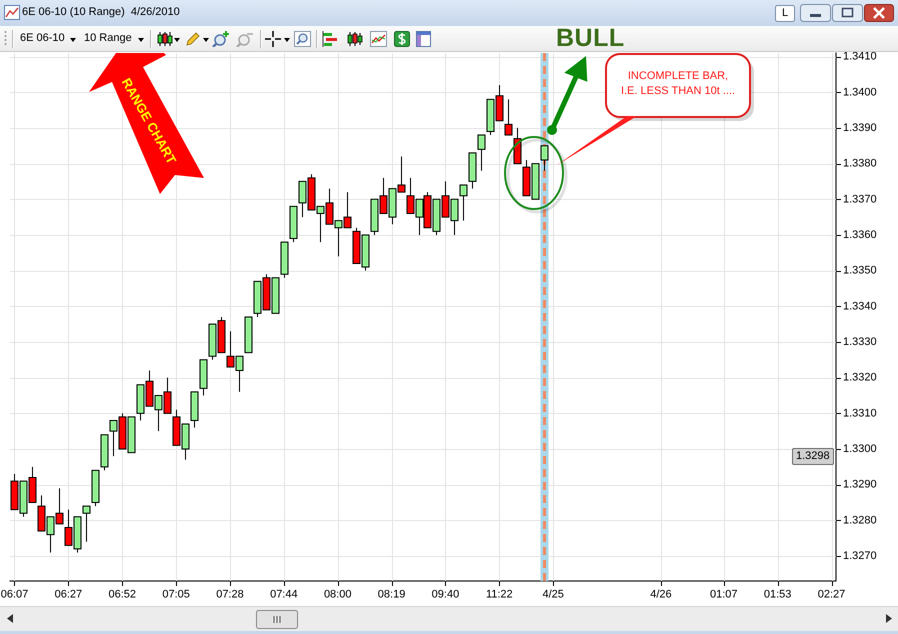  What do you see at coordinates (860, 520) in the screenshot?
I see `y-tick-label: 1.3280` at bounding box center [860, 520].